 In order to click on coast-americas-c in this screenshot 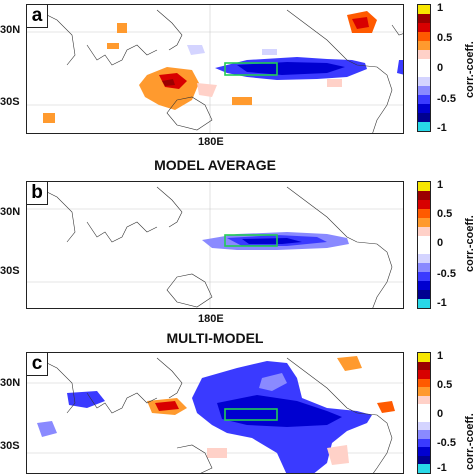, I will do `click(339, 415)`.